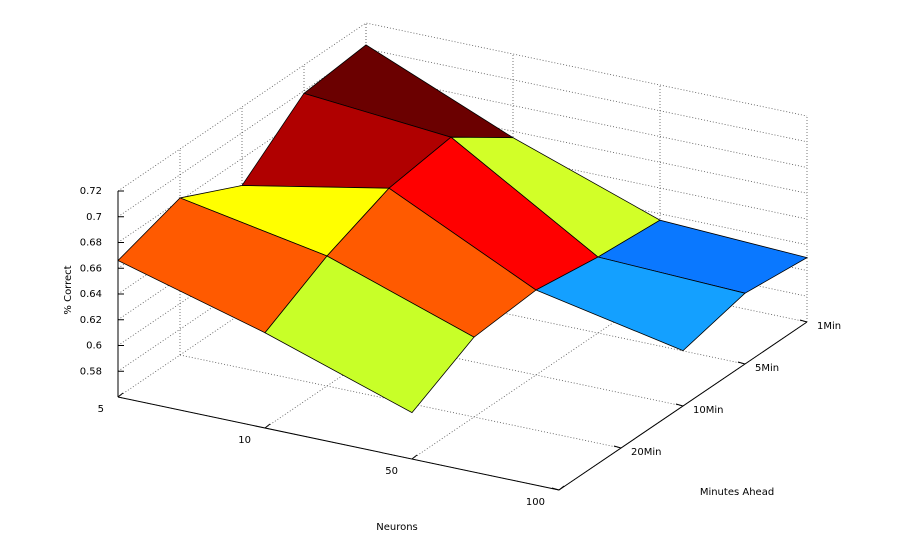 The width and height of the screenshot is (900, 539). Describe the element at coordinates (737, 492) in the screenshot. I see `y-axis-label: Minutes Ahead` at that location.